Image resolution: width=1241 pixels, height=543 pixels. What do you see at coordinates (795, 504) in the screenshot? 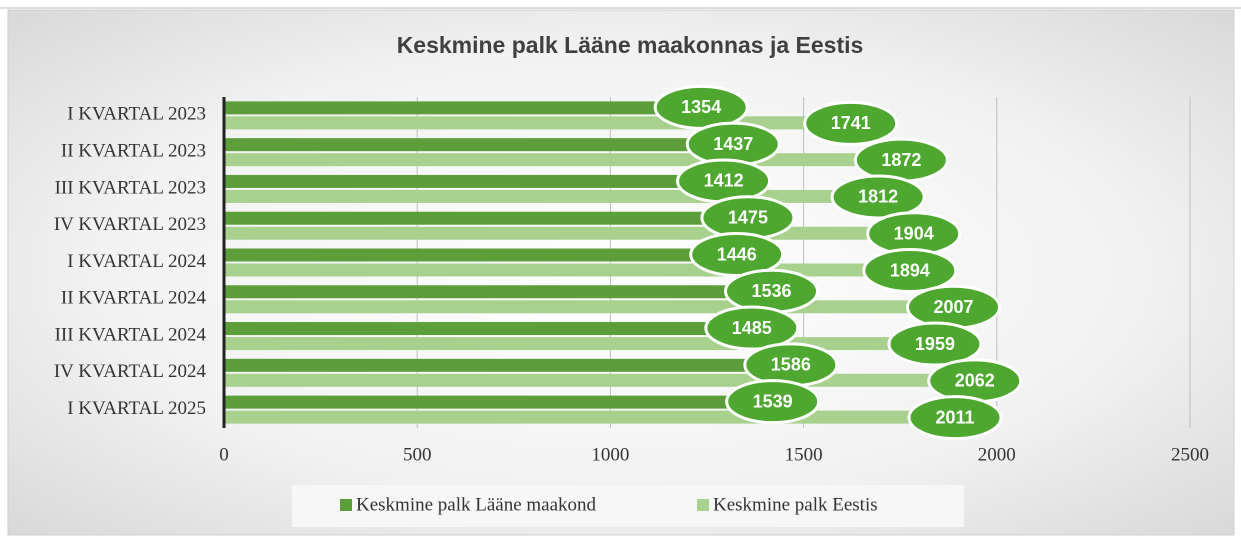
I see `legend-label: Keskmine palk Eestis` at bounding box center [795, 504].